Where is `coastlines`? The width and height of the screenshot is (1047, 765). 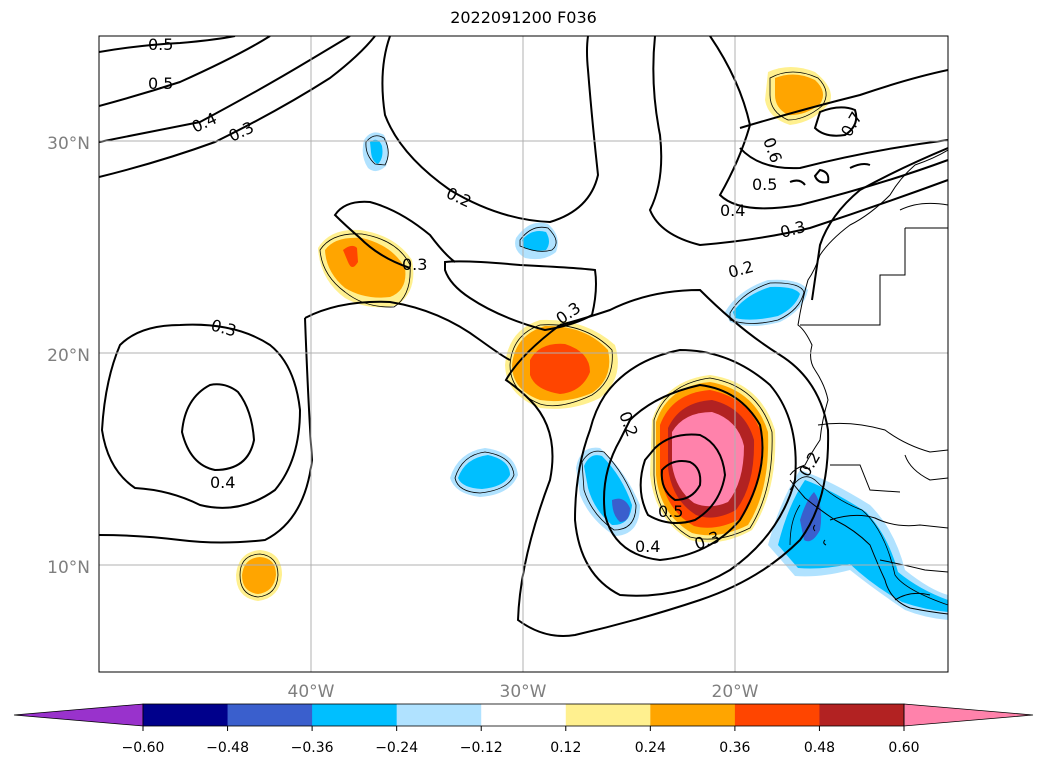
coastlines is located at coordinates (868, 382).